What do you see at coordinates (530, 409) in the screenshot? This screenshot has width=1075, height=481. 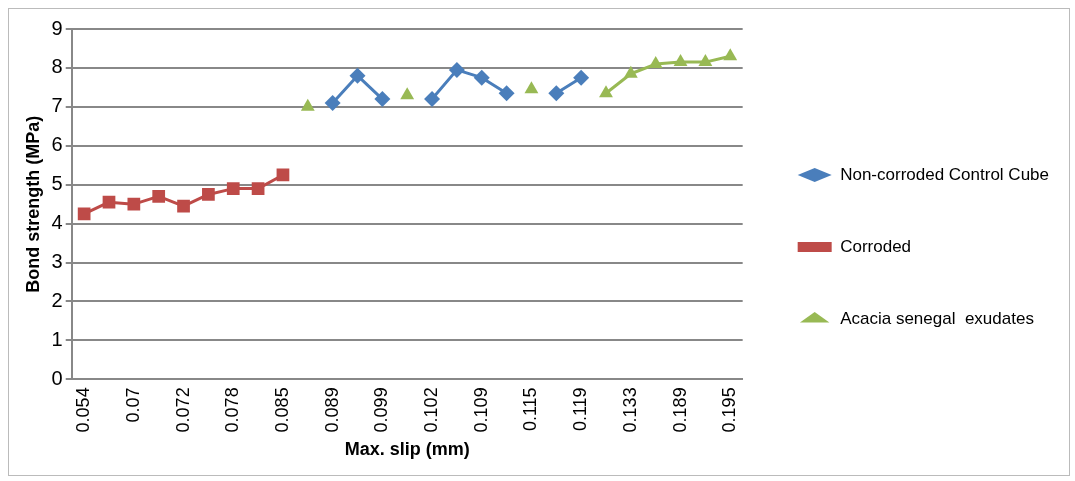 I see `x-tick-label: 0.115` at bounding box center [530, 409].